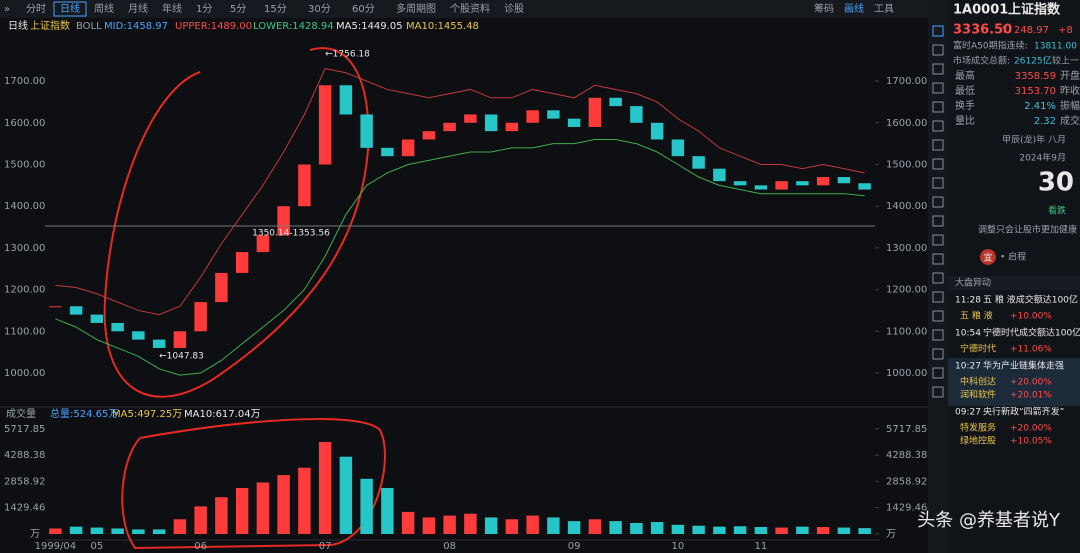 The height and width of the screenshot is (553, 1080). Describe the element at coordinates (976, 316) in the screenshot. I see `stock-name: 五 粮 液` at that location.